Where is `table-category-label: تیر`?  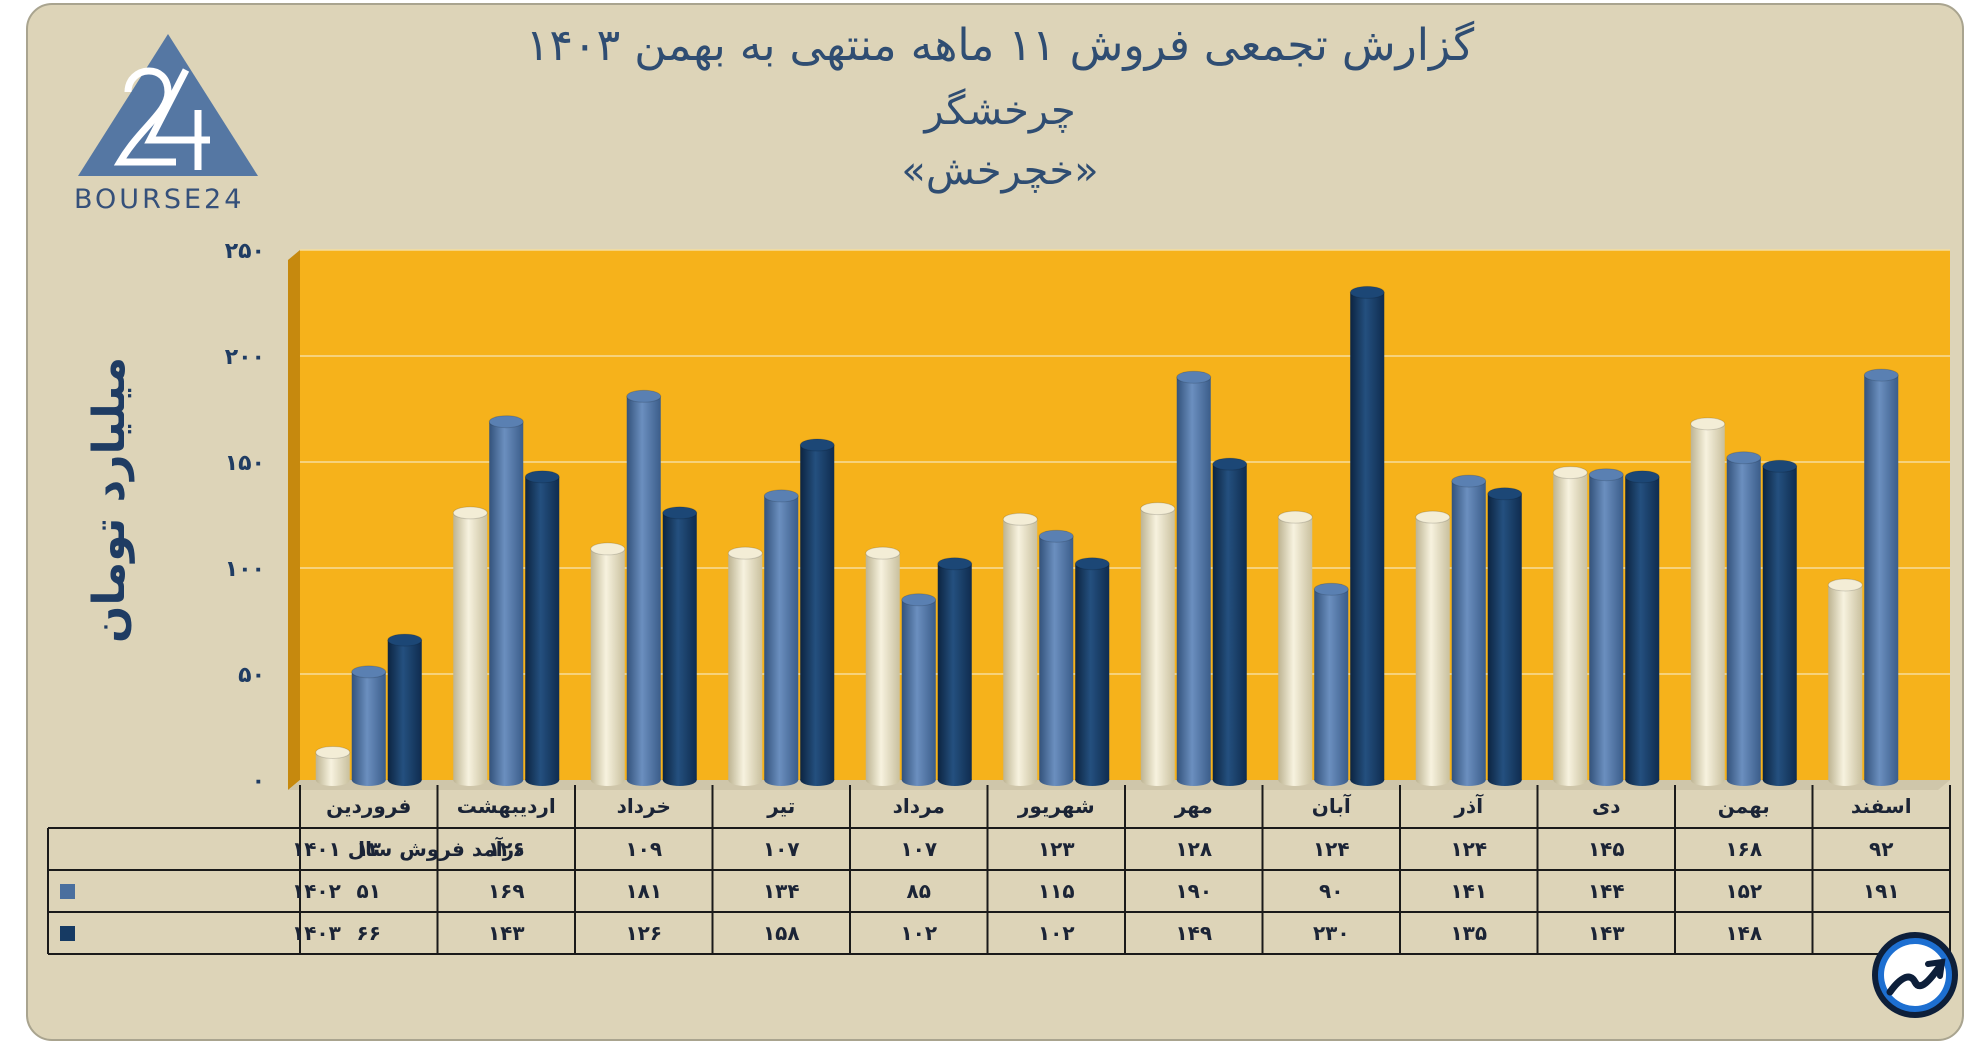
table-category-label: تیر is located at coordinates (780, 806).